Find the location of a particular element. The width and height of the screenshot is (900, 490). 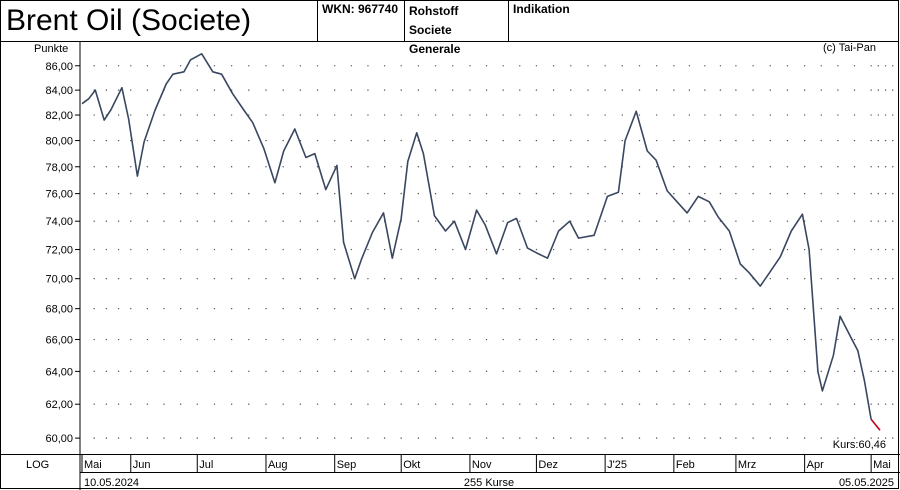

y-tick-label: 68,00 is located at coordinates (59, 310).